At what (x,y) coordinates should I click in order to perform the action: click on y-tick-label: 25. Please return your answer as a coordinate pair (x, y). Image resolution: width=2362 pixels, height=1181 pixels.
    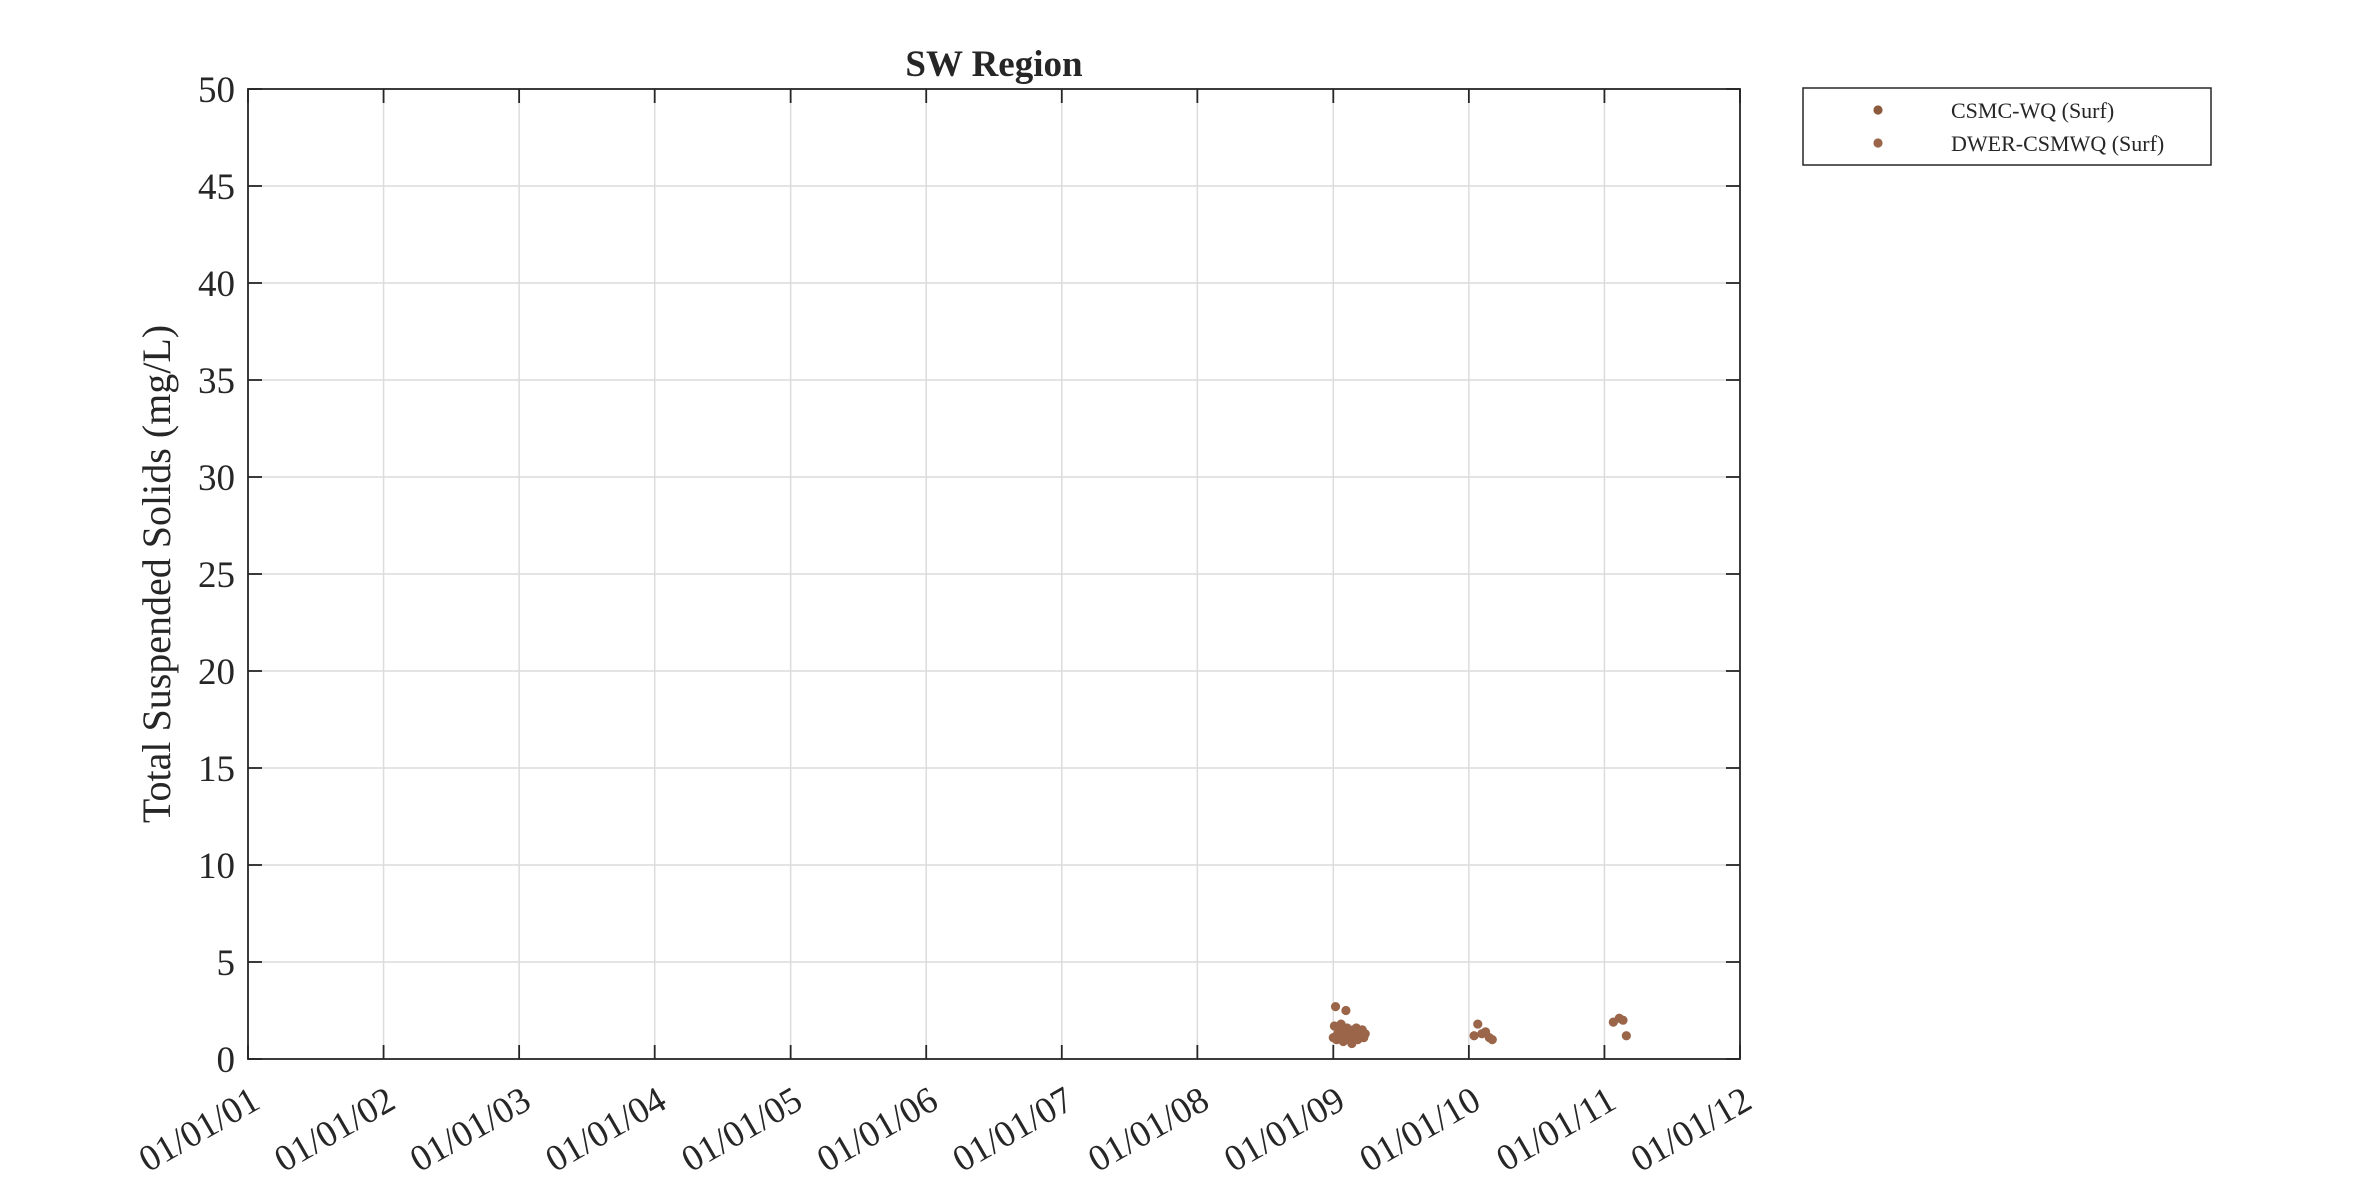
    Looking at the image, I should click on (216, 575).